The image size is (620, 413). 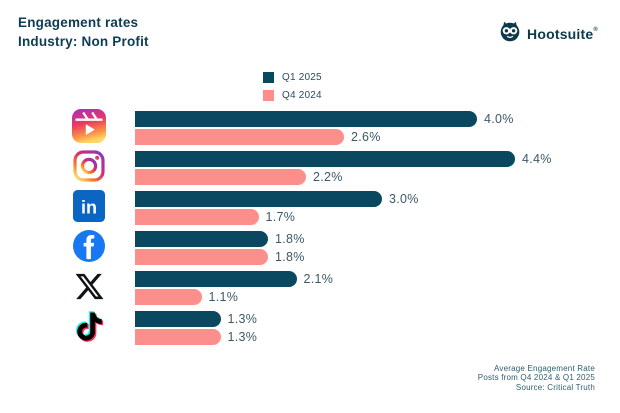 I want to click on instagram-reels-value-label-q1-2025: 4.0%, so click(x=499, y=119).